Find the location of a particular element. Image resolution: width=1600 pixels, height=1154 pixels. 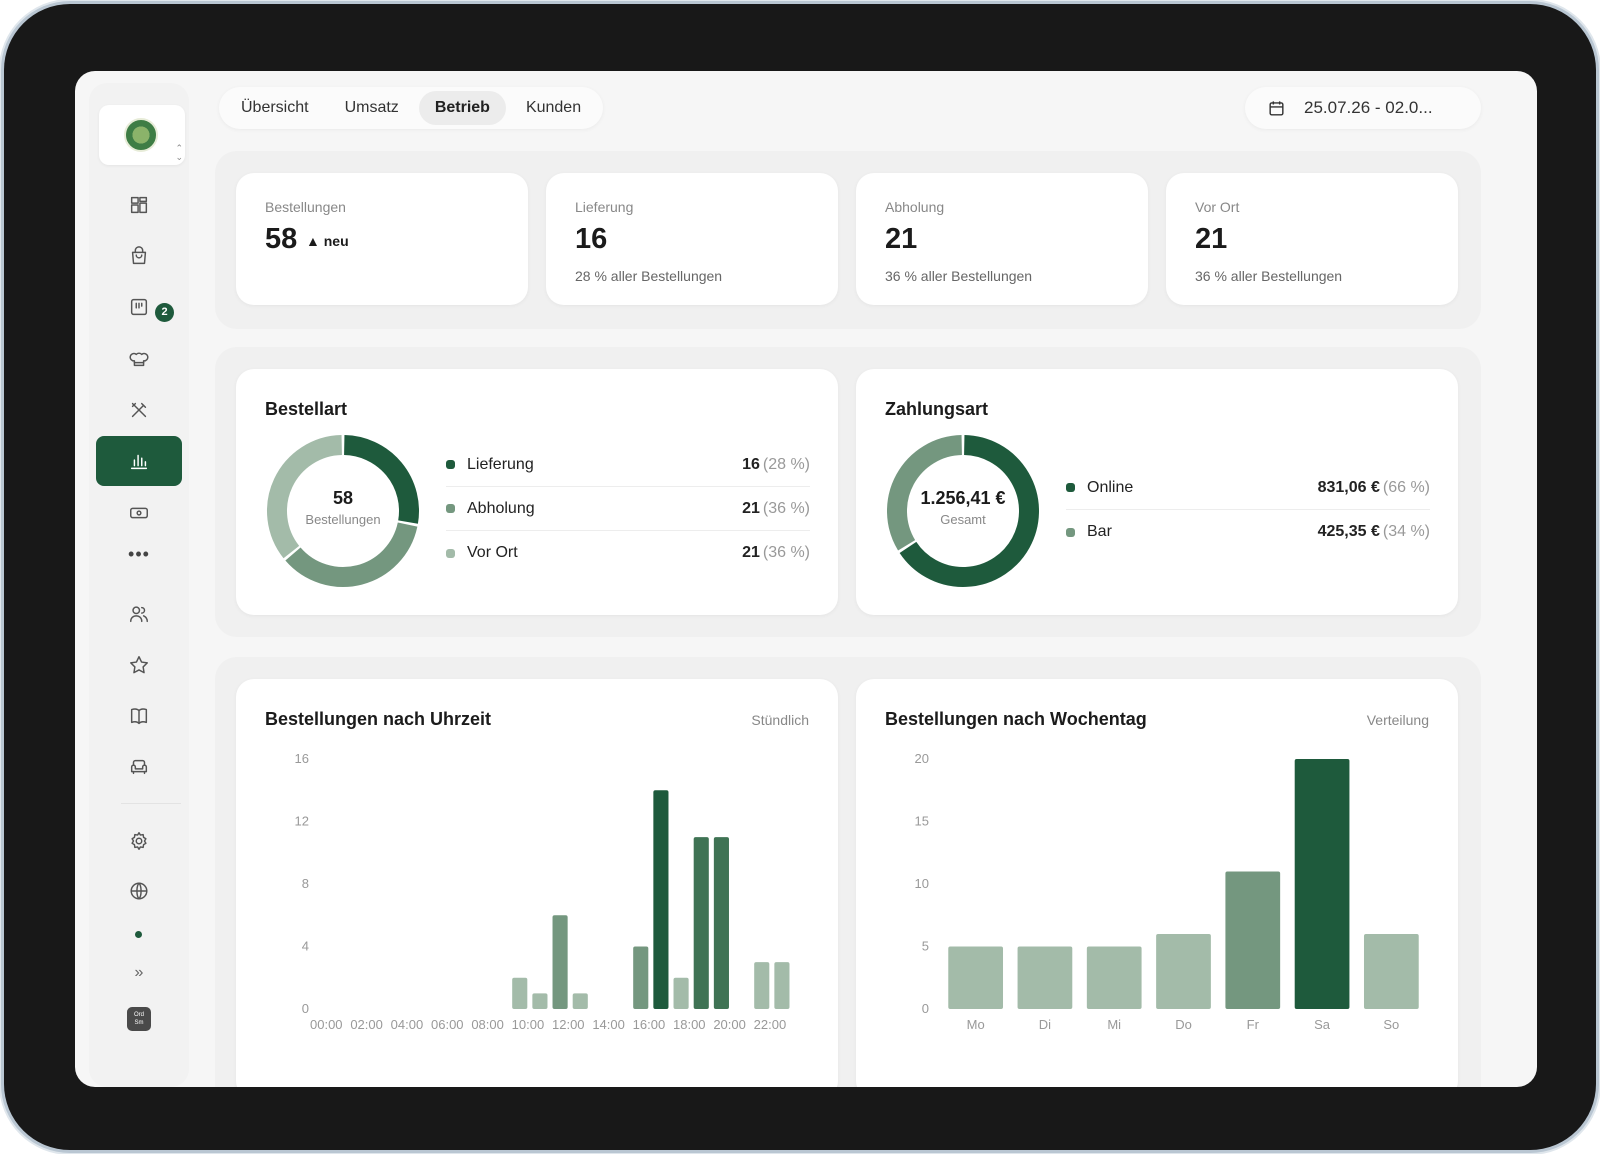

globe-icon is located at coordinates (139, 891).